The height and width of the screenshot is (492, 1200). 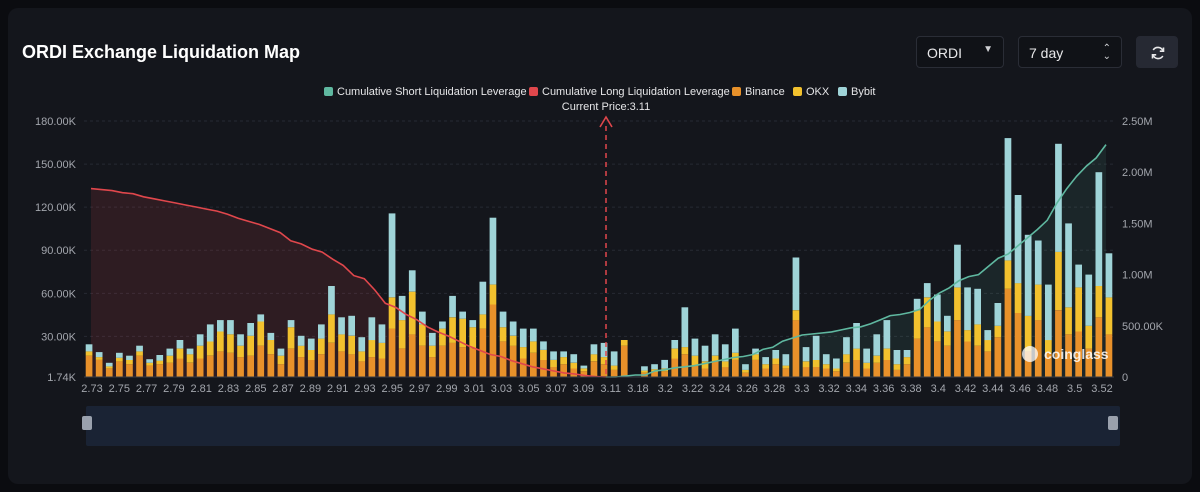 What do you see at coordinates (1070, 52) in the screenshot?
I see `range-select: 7 day ⌃ ⌄` at bounding box center [1070, 52].